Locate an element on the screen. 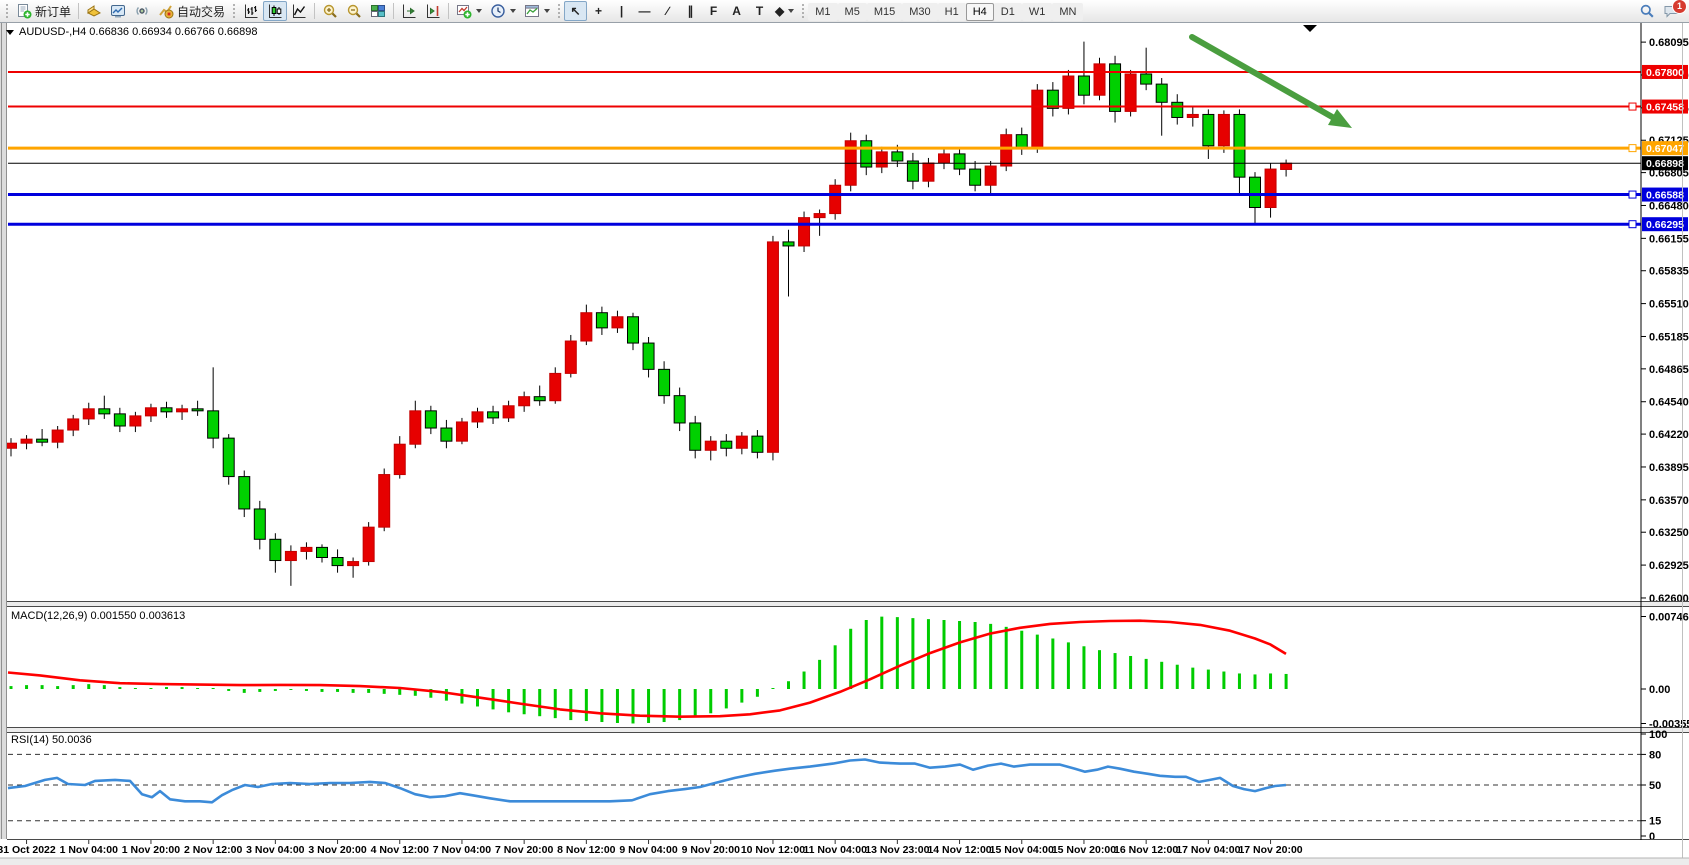 The height and width of the screenshot is (865, 1689). svg-text: 0 is located at coordinates (1652, 837).